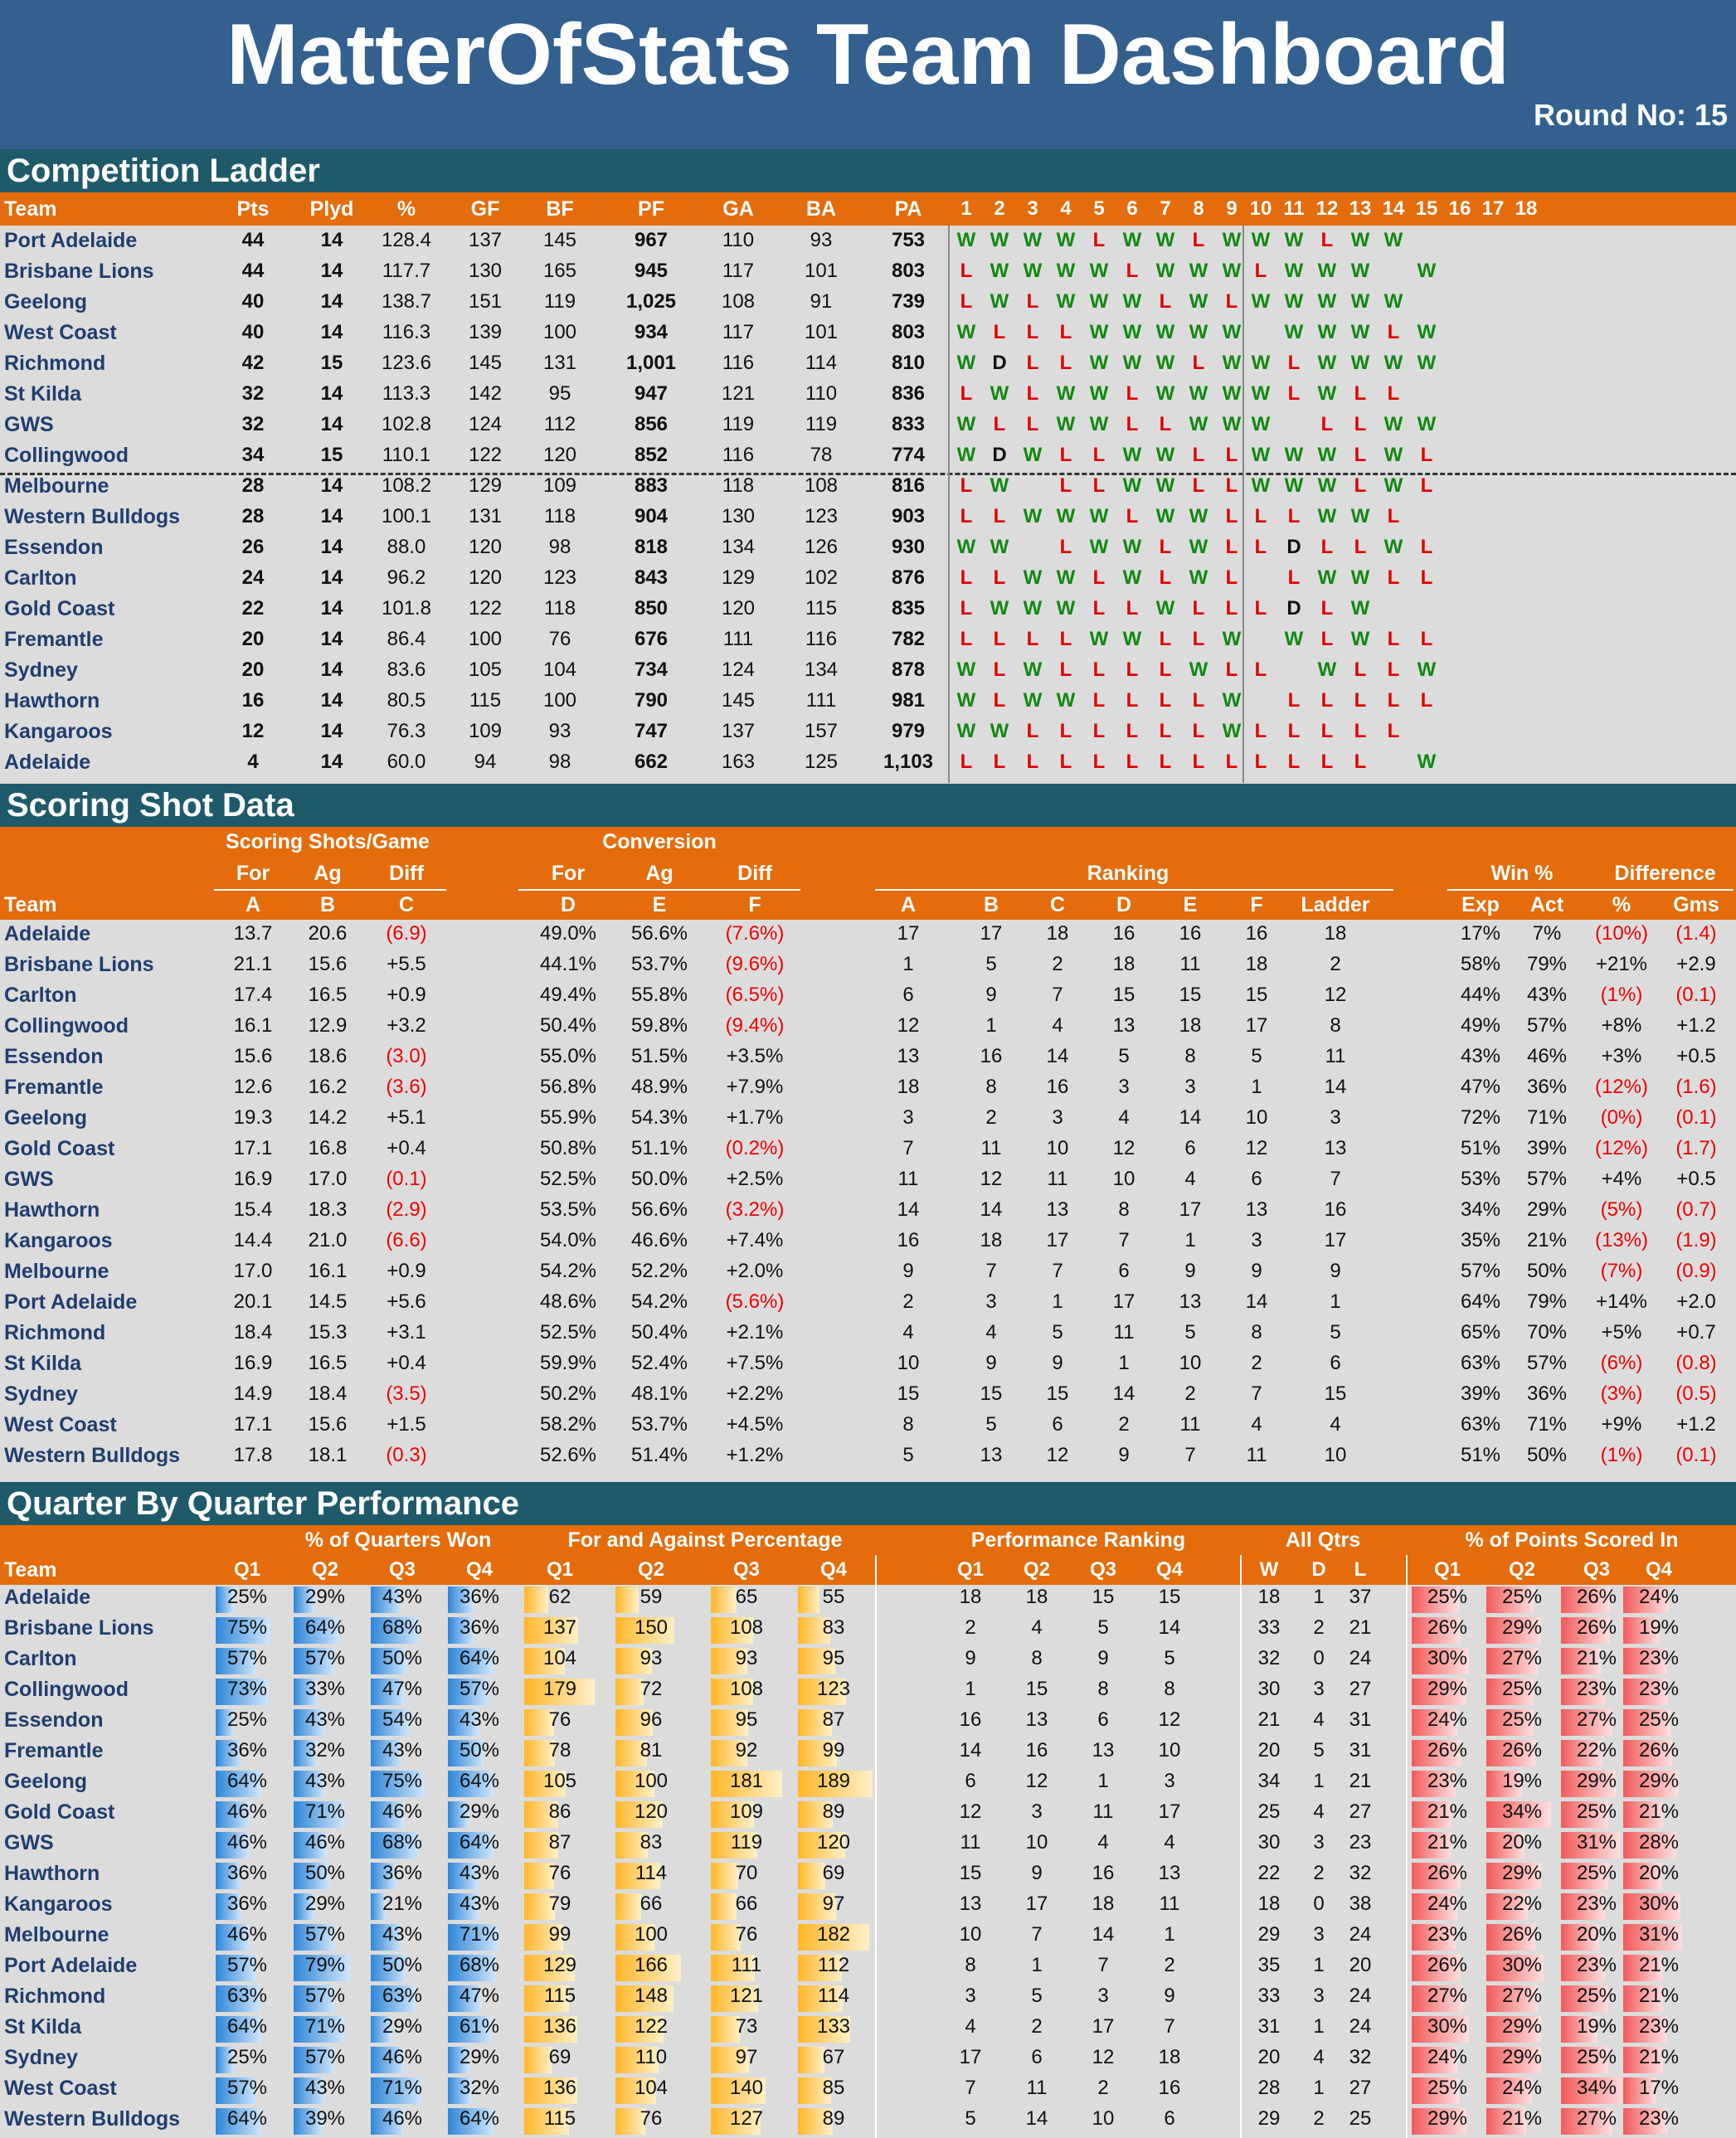 This screenshot has height=2138, width=1736. I want to click on quarters-rank-value: 8, so click(1037, 1658).